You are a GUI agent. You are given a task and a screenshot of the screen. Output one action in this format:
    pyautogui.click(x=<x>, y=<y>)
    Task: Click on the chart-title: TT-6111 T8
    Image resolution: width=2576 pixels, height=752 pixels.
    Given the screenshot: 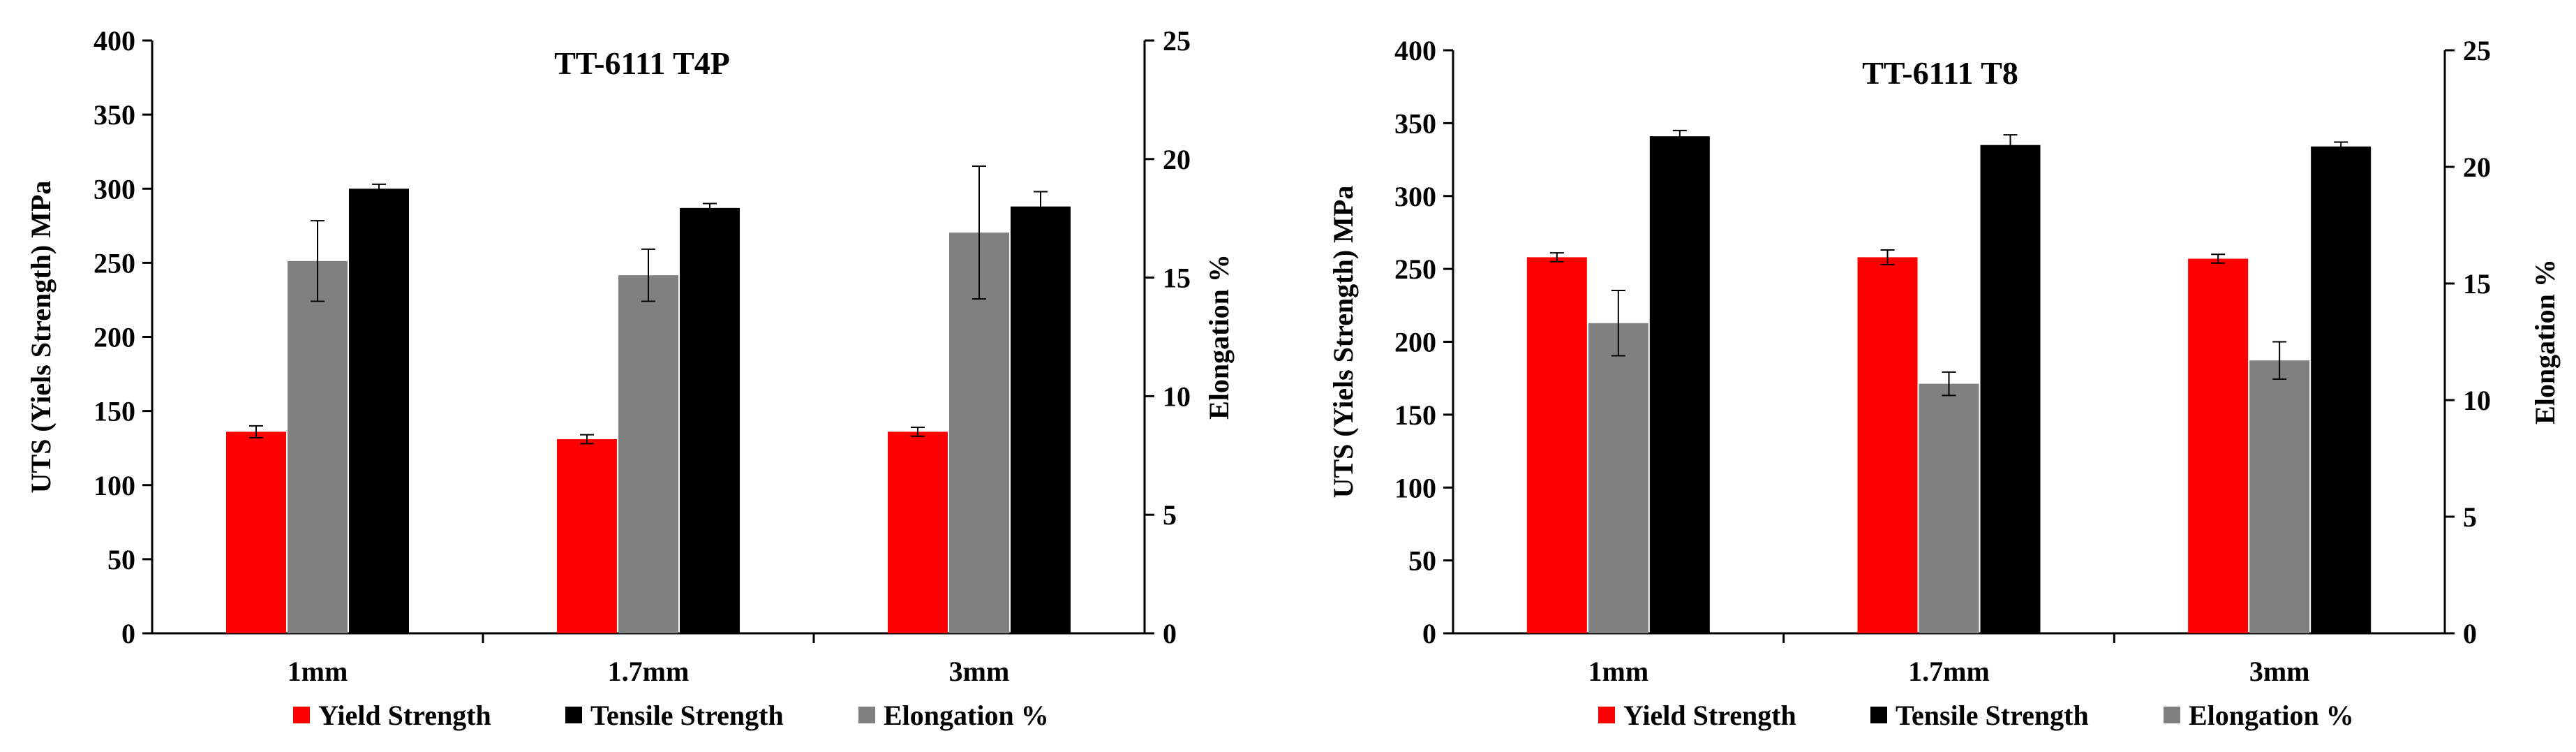 What is the action you would take?
    pyautogui.click(x=1940, y=73)
    